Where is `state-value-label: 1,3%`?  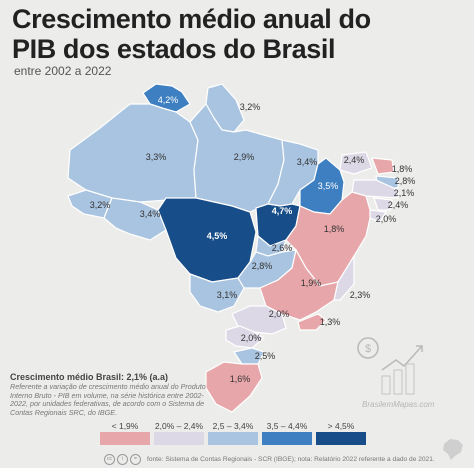 state-value-label: 1,3% is located at coordinates (330, 322).